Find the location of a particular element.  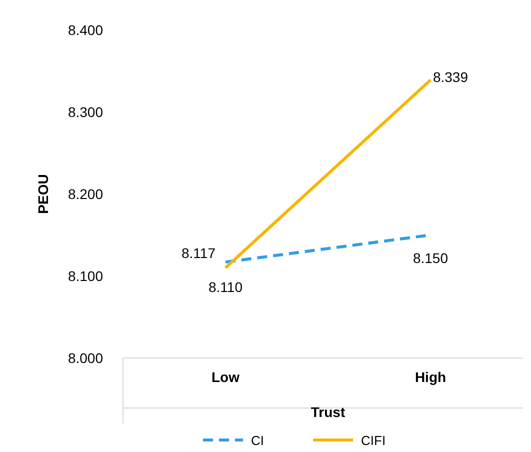

y-tick-label: 8.100 is located at coordinates (86, 276).